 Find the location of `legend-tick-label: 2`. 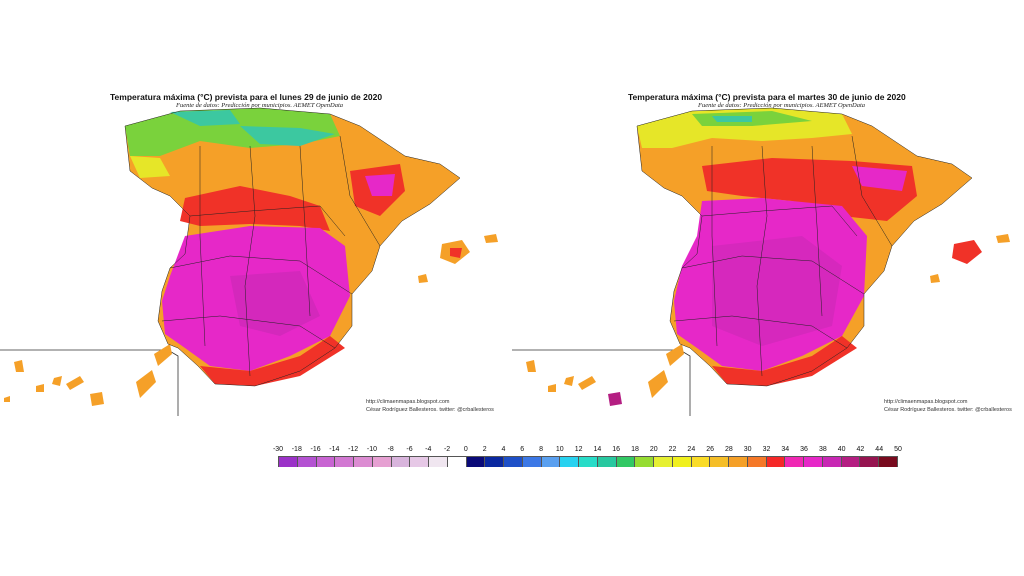

legend-tick-label: 2 is located at coordinates (484, 449).